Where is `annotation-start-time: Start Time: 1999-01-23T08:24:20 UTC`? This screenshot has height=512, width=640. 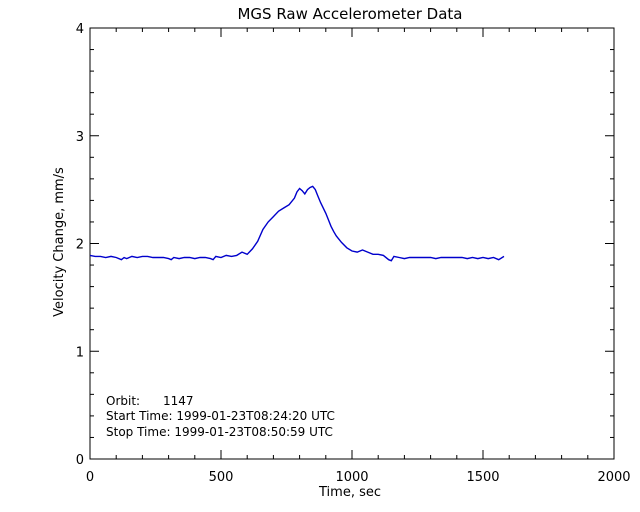 annotation-start-time: Start Time: 1999-01-23T08:24:20 UTC is located at coordinates (220, 416).